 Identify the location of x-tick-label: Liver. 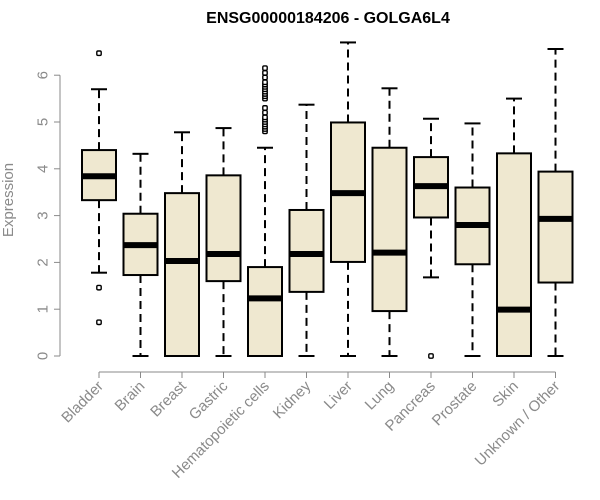
(338, 395).